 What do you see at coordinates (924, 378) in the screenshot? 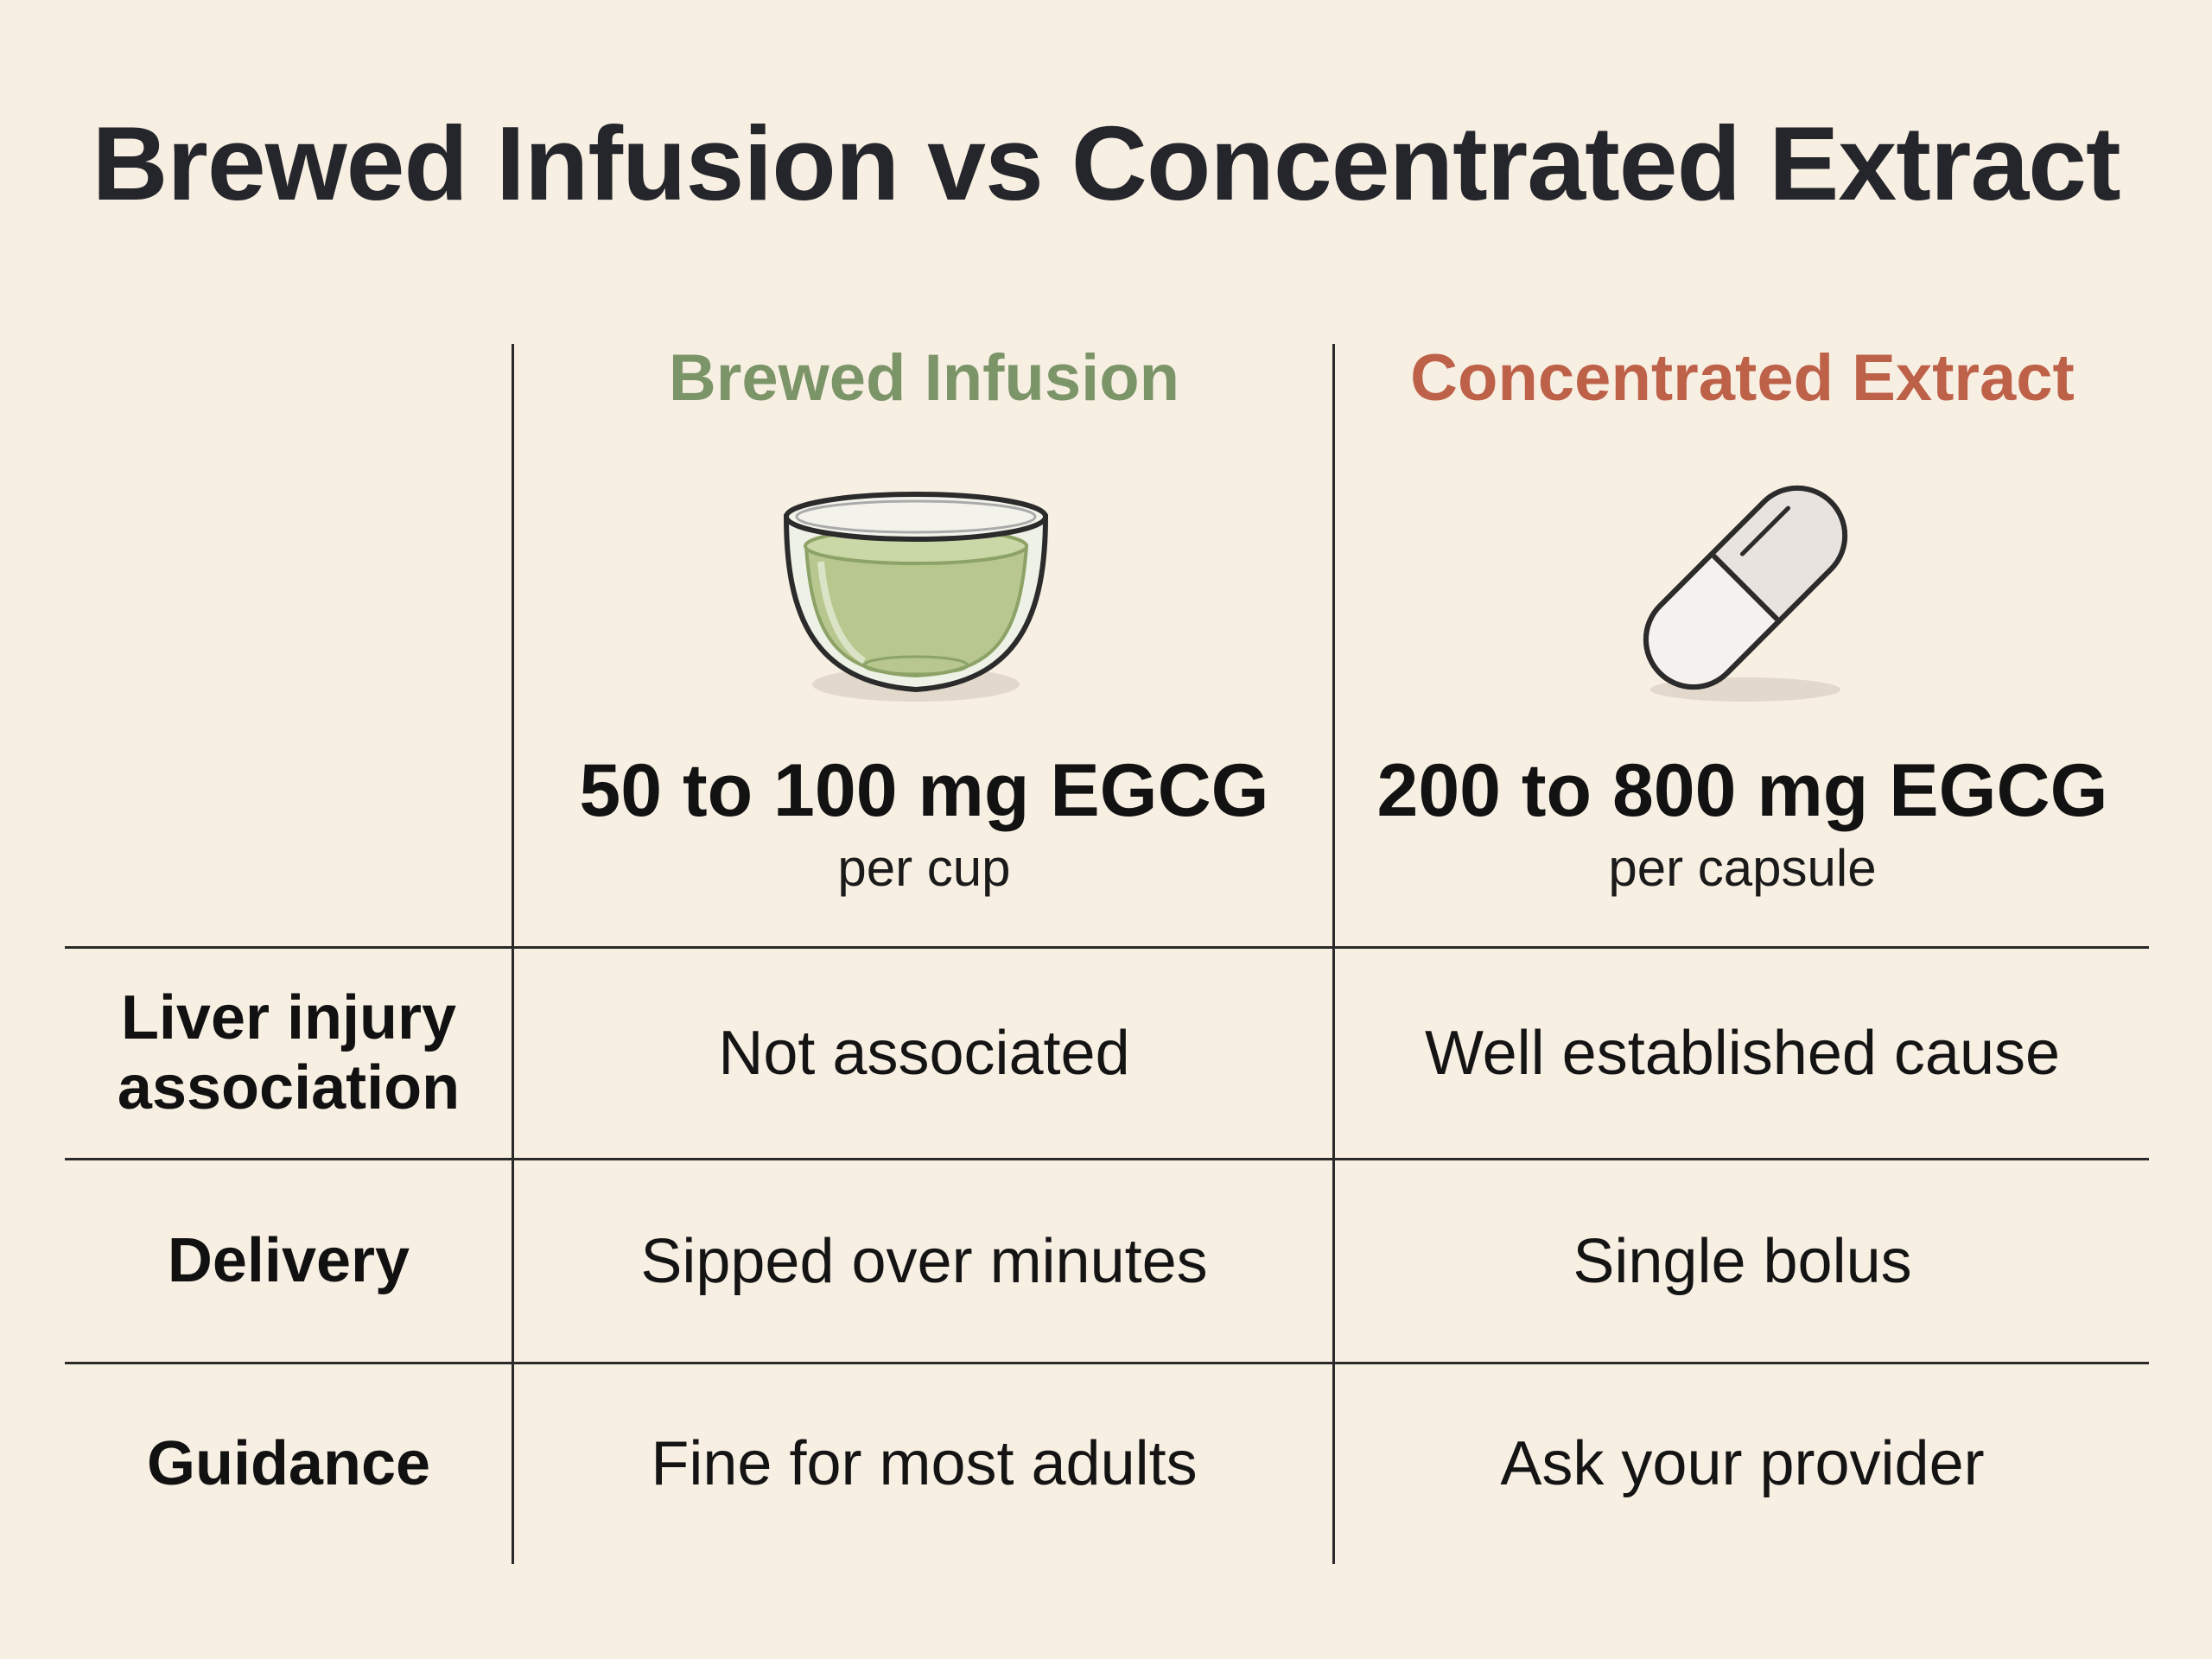
I see `brewed-infusion-heading: Brewed Infusion` at bounding box center [924, 378].